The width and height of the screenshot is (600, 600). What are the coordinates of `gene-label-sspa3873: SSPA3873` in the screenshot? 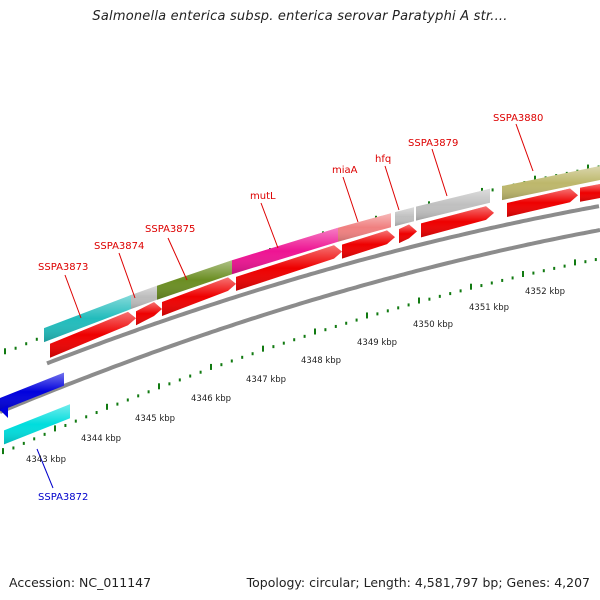 It's located at (63, 290).